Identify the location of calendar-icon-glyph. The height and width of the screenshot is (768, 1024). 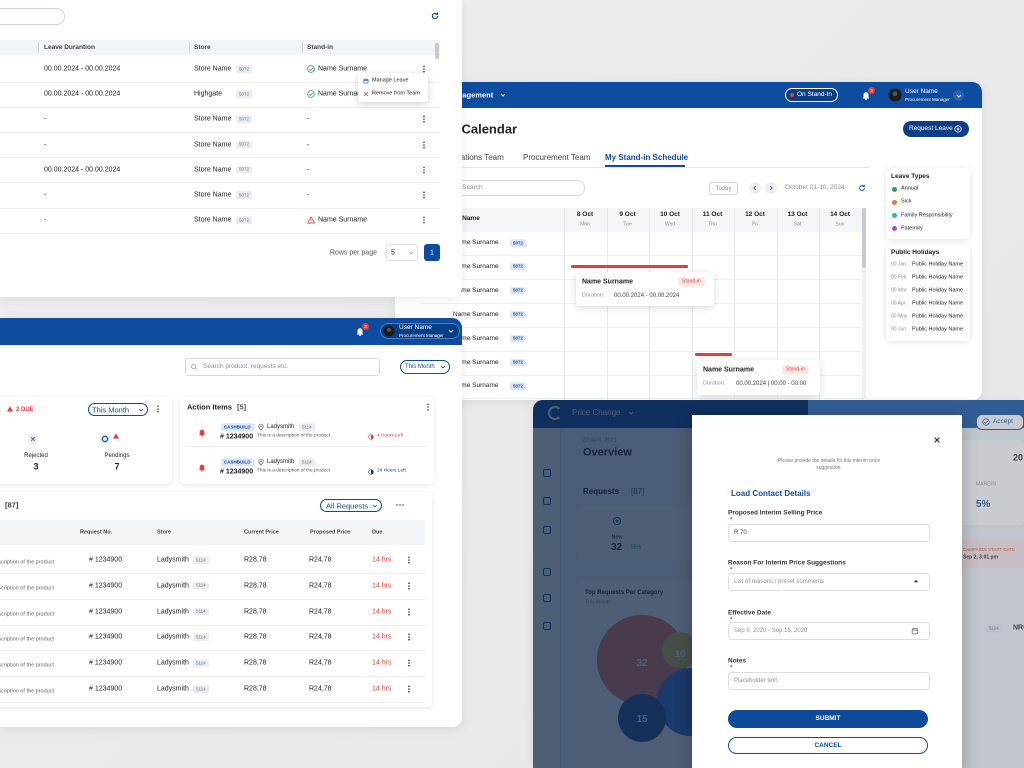
(915, 631).